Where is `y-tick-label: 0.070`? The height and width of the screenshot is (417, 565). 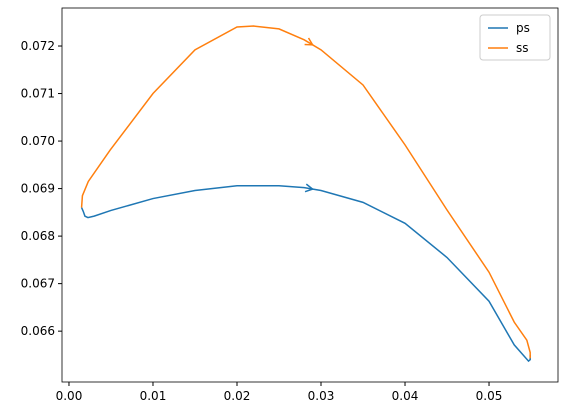
y-tick-label: 0.070 is located at coordinates (38, 141).